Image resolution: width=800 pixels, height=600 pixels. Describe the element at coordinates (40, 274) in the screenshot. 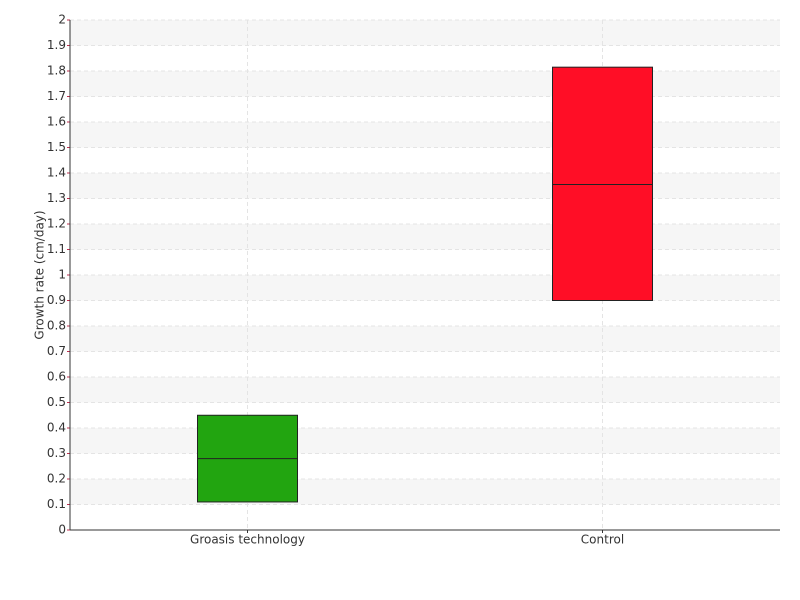

I see `y-axis-label: Growth rate (cm/day)` at that location.